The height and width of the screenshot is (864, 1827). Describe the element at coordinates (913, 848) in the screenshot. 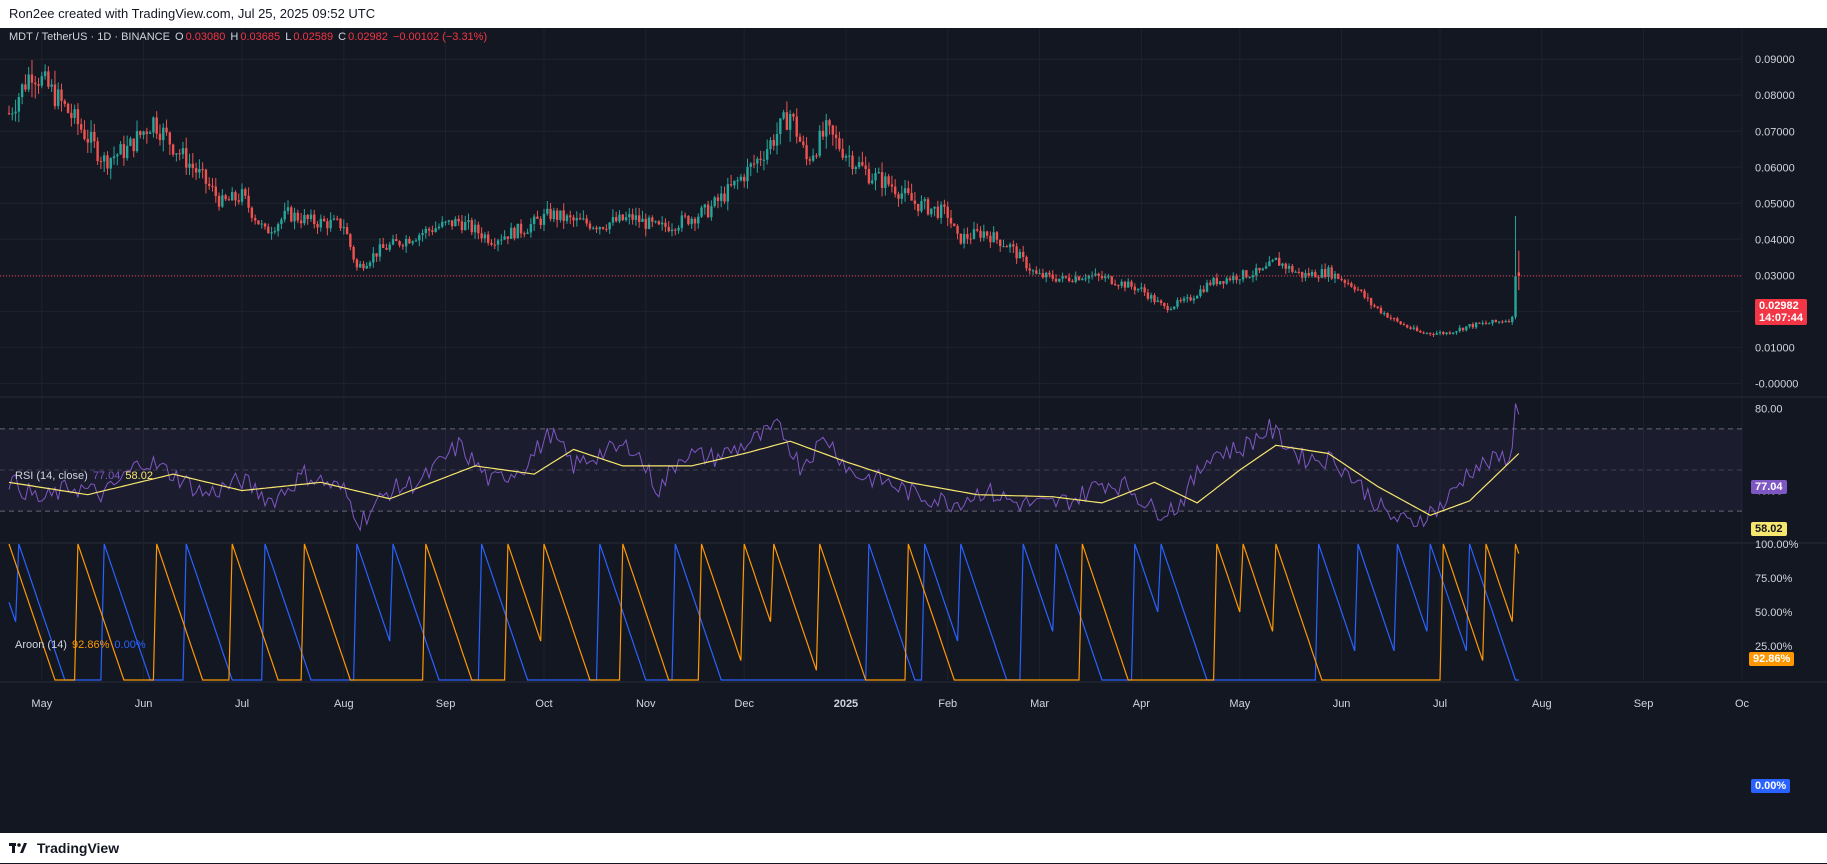

I see `footer-bar: TradingView` at that location.